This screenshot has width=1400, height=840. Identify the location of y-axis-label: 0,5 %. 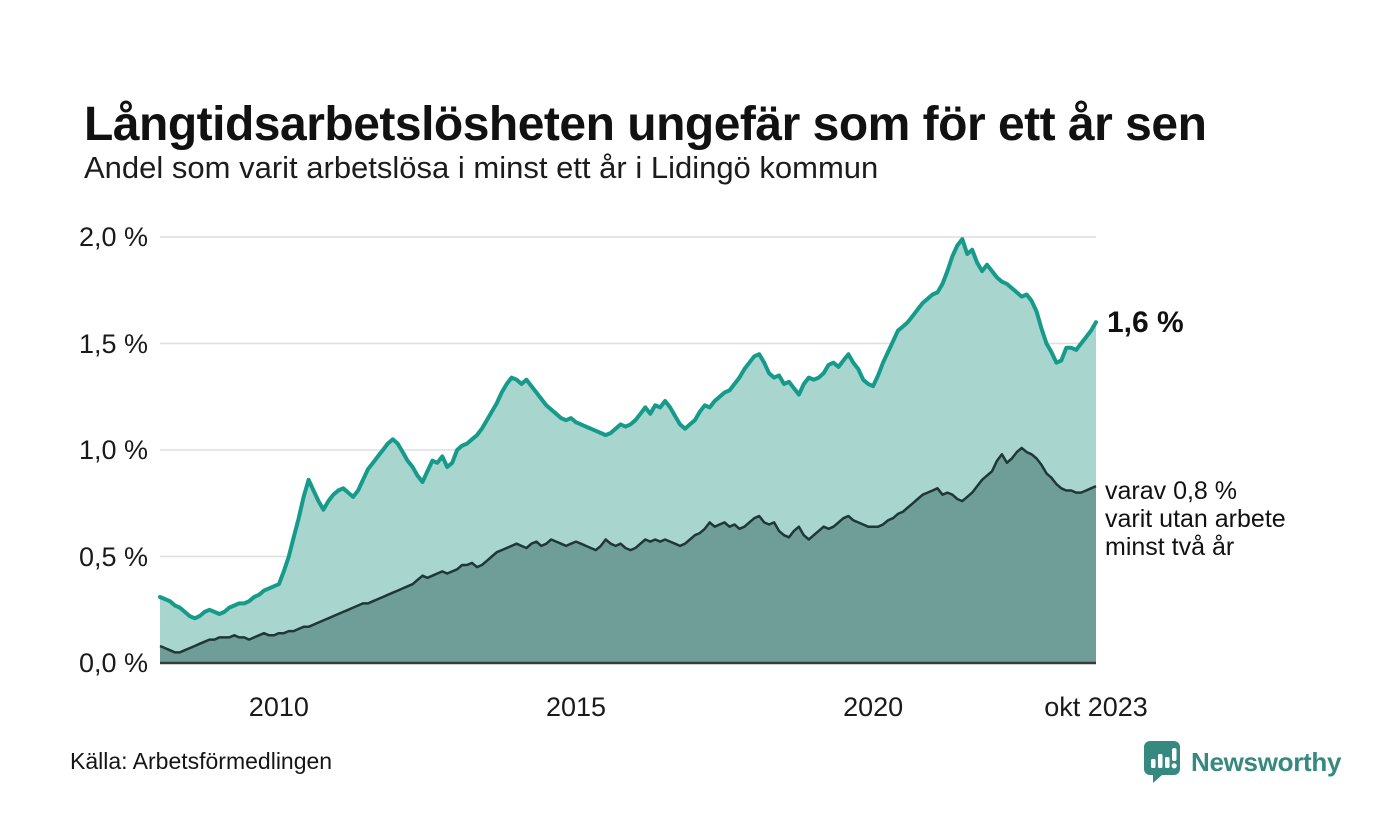
(113, 556).